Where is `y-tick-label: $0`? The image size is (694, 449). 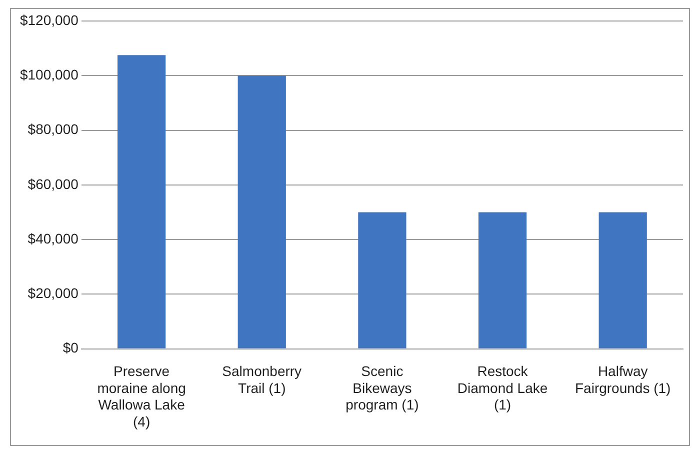
y-tick-label: $0 is located at coordinates (70, 348).